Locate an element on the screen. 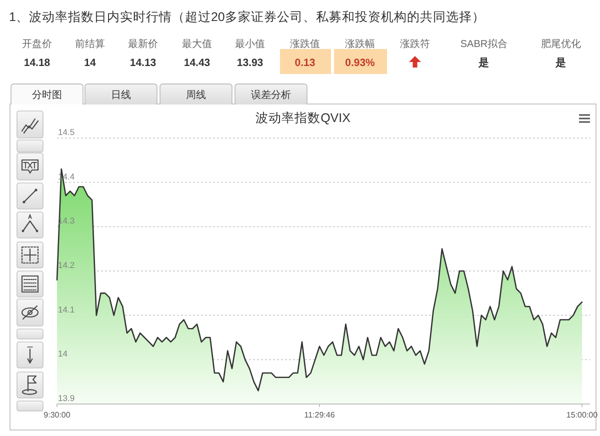 The image size is (600, 436). x-tick-label: 9:30:00 is located at coordinates (57, 415).